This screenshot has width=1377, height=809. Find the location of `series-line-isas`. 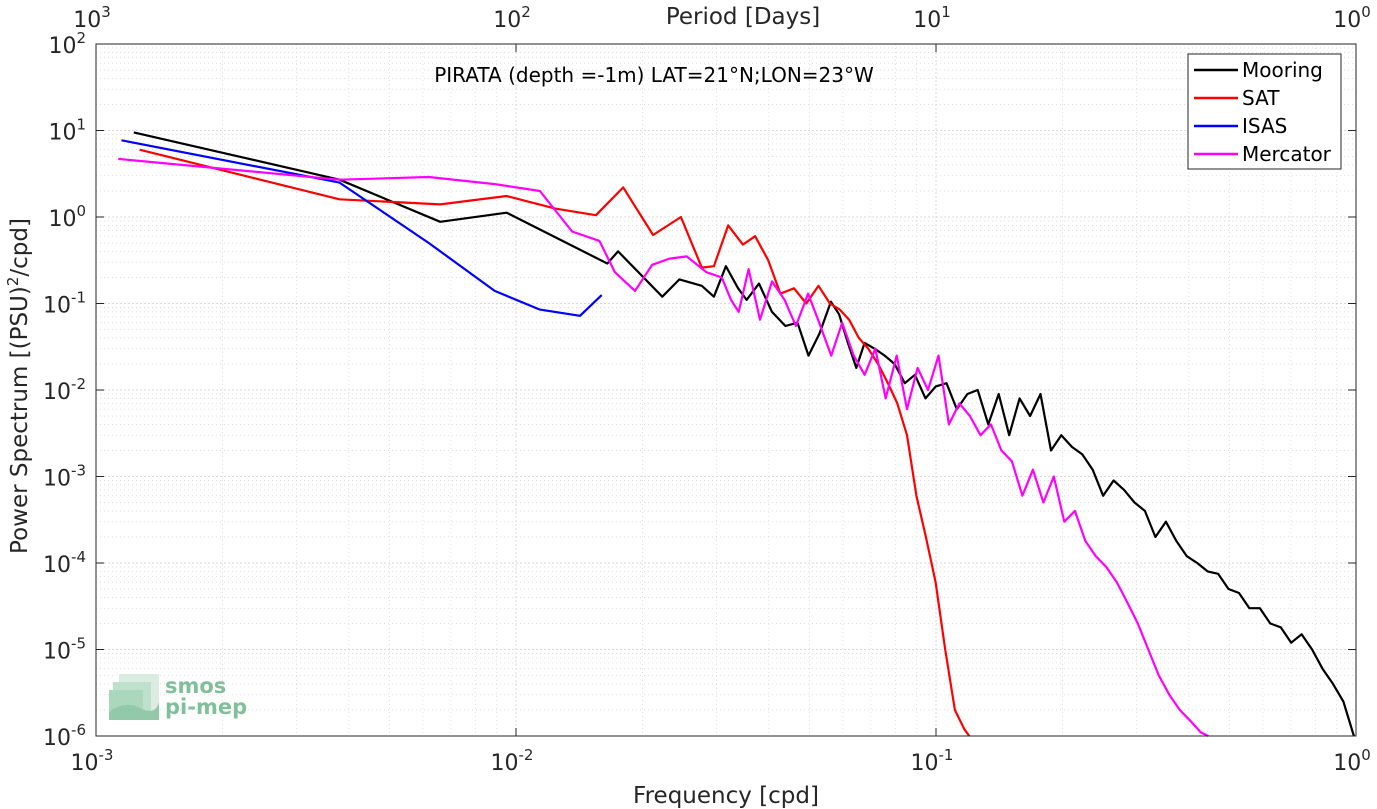

series-line-isas is located at coordinates (362, 228).